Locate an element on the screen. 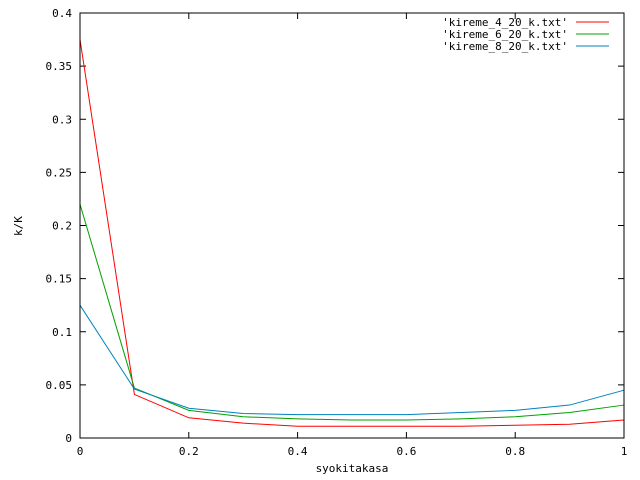 The height and width of the screenshot is (480, 640). x-tick-label: 0.2 is located at coordinates (189, 451).